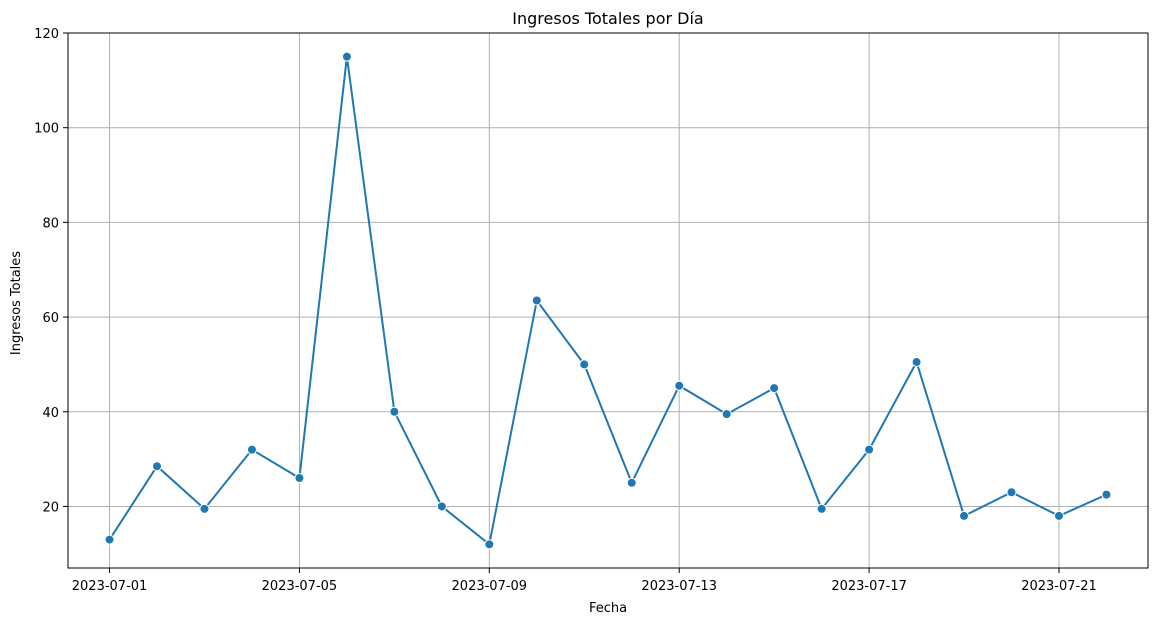 This screenshot has width=1160, height=625. I want to click on y-axis-label: Ingresos Totales, so click(16, 303).